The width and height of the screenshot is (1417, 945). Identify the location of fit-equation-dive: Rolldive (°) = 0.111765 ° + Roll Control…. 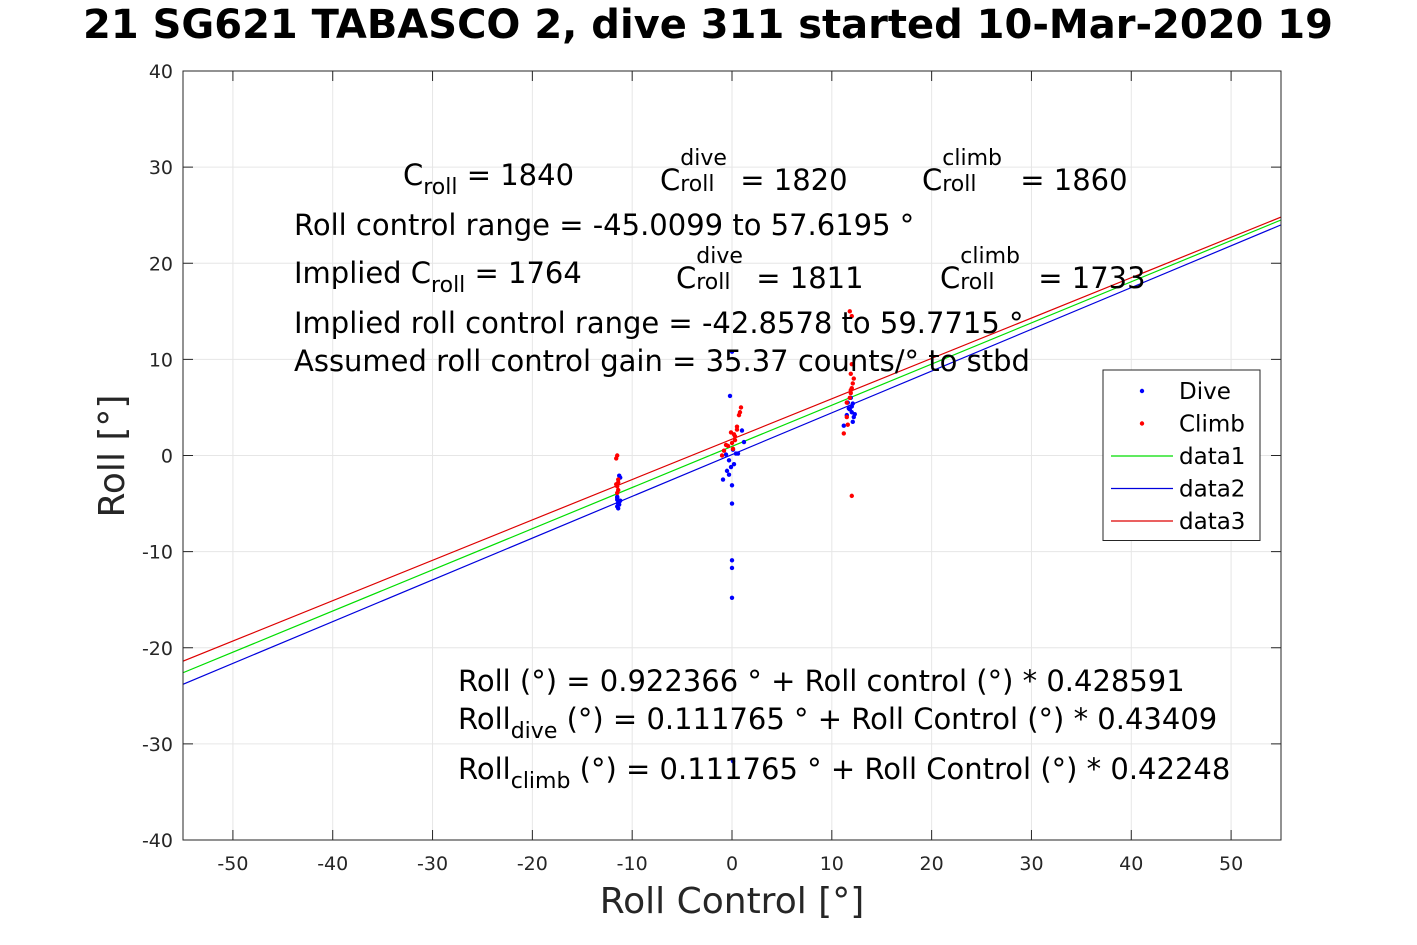
(838, 723).